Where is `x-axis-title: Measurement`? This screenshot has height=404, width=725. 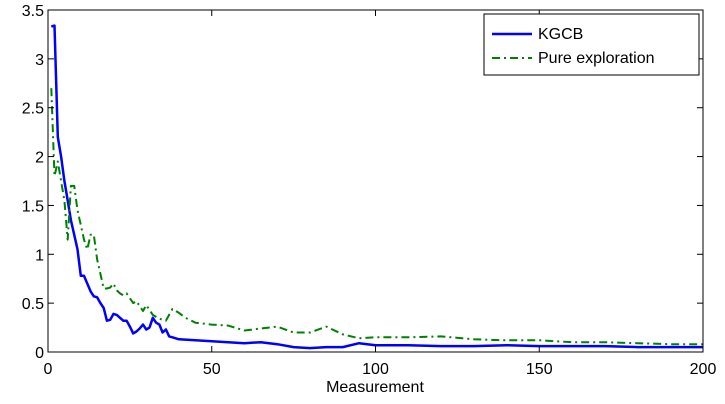
x-axis-title: Measurement is located at coordinates (375, 387).